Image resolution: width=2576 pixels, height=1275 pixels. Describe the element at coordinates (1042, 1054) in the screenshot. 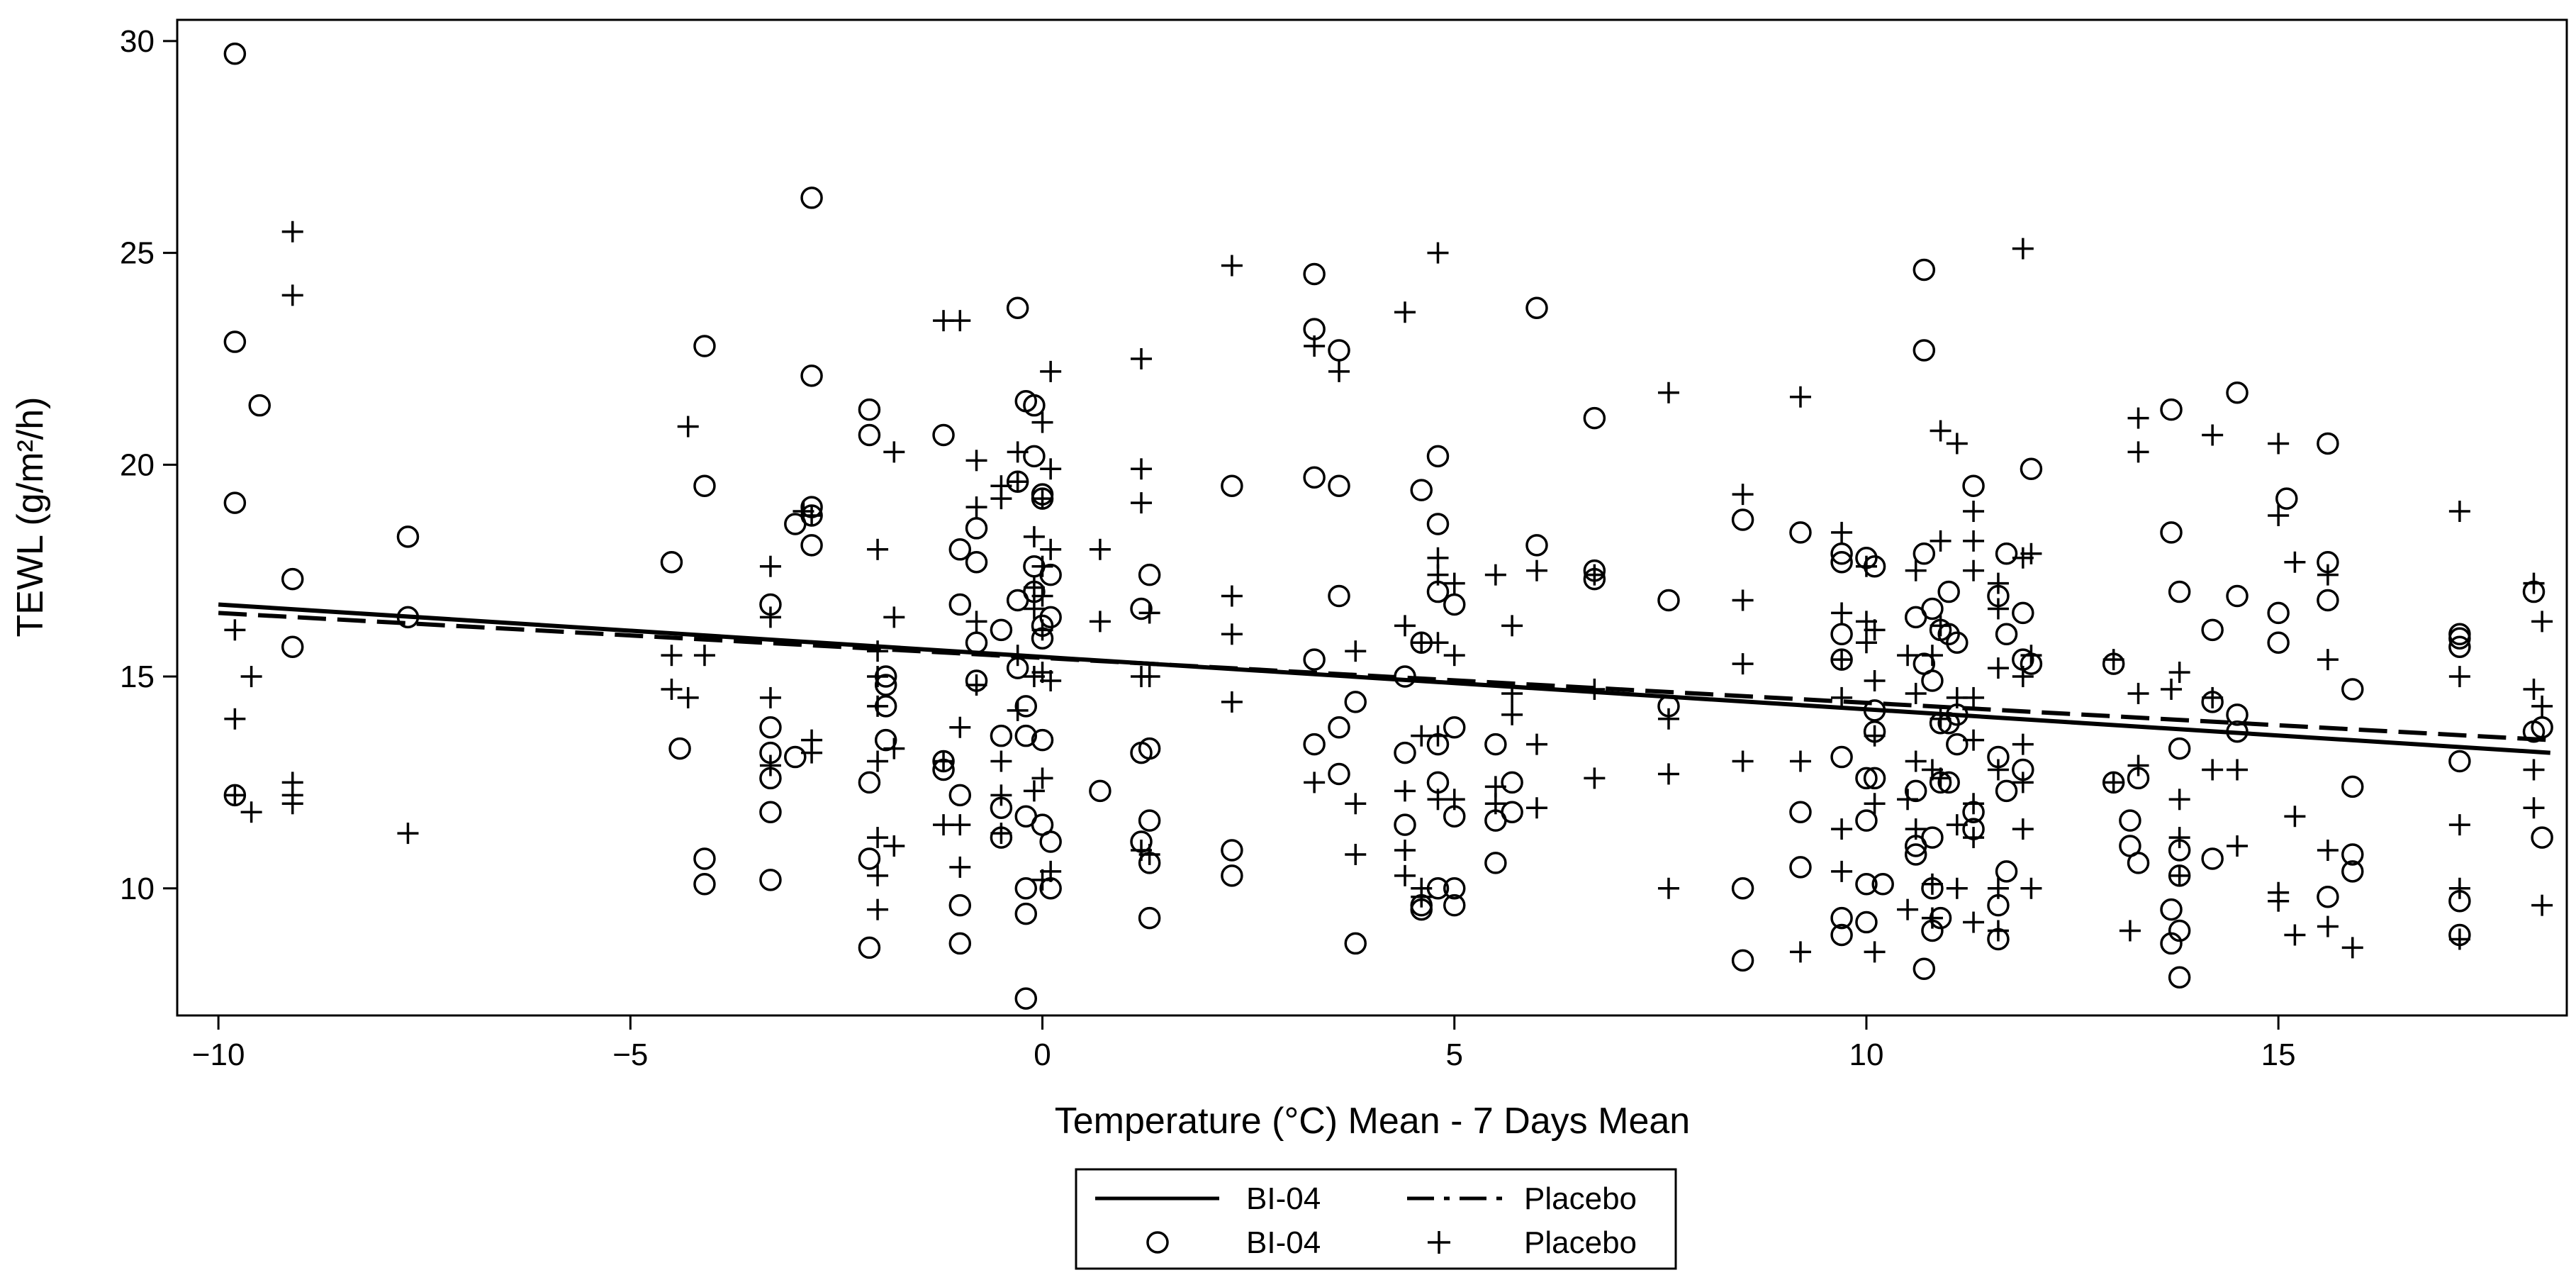

I see `x-tick-label: 0` at that location.